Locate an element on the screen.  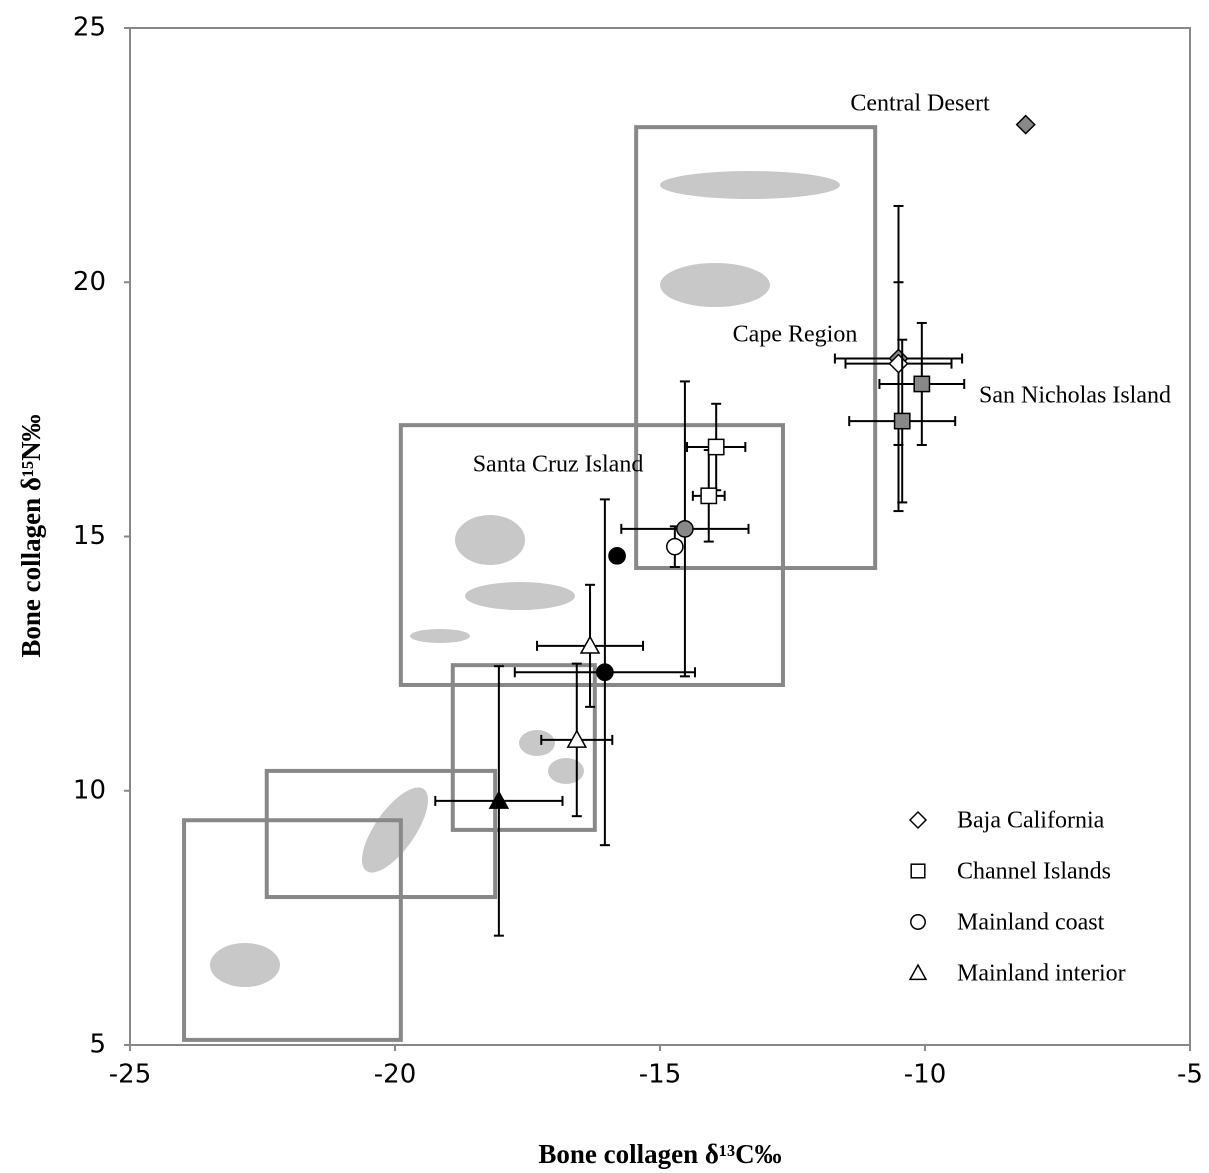
y-tick-label: 15 is located at coordinates (89, 536).